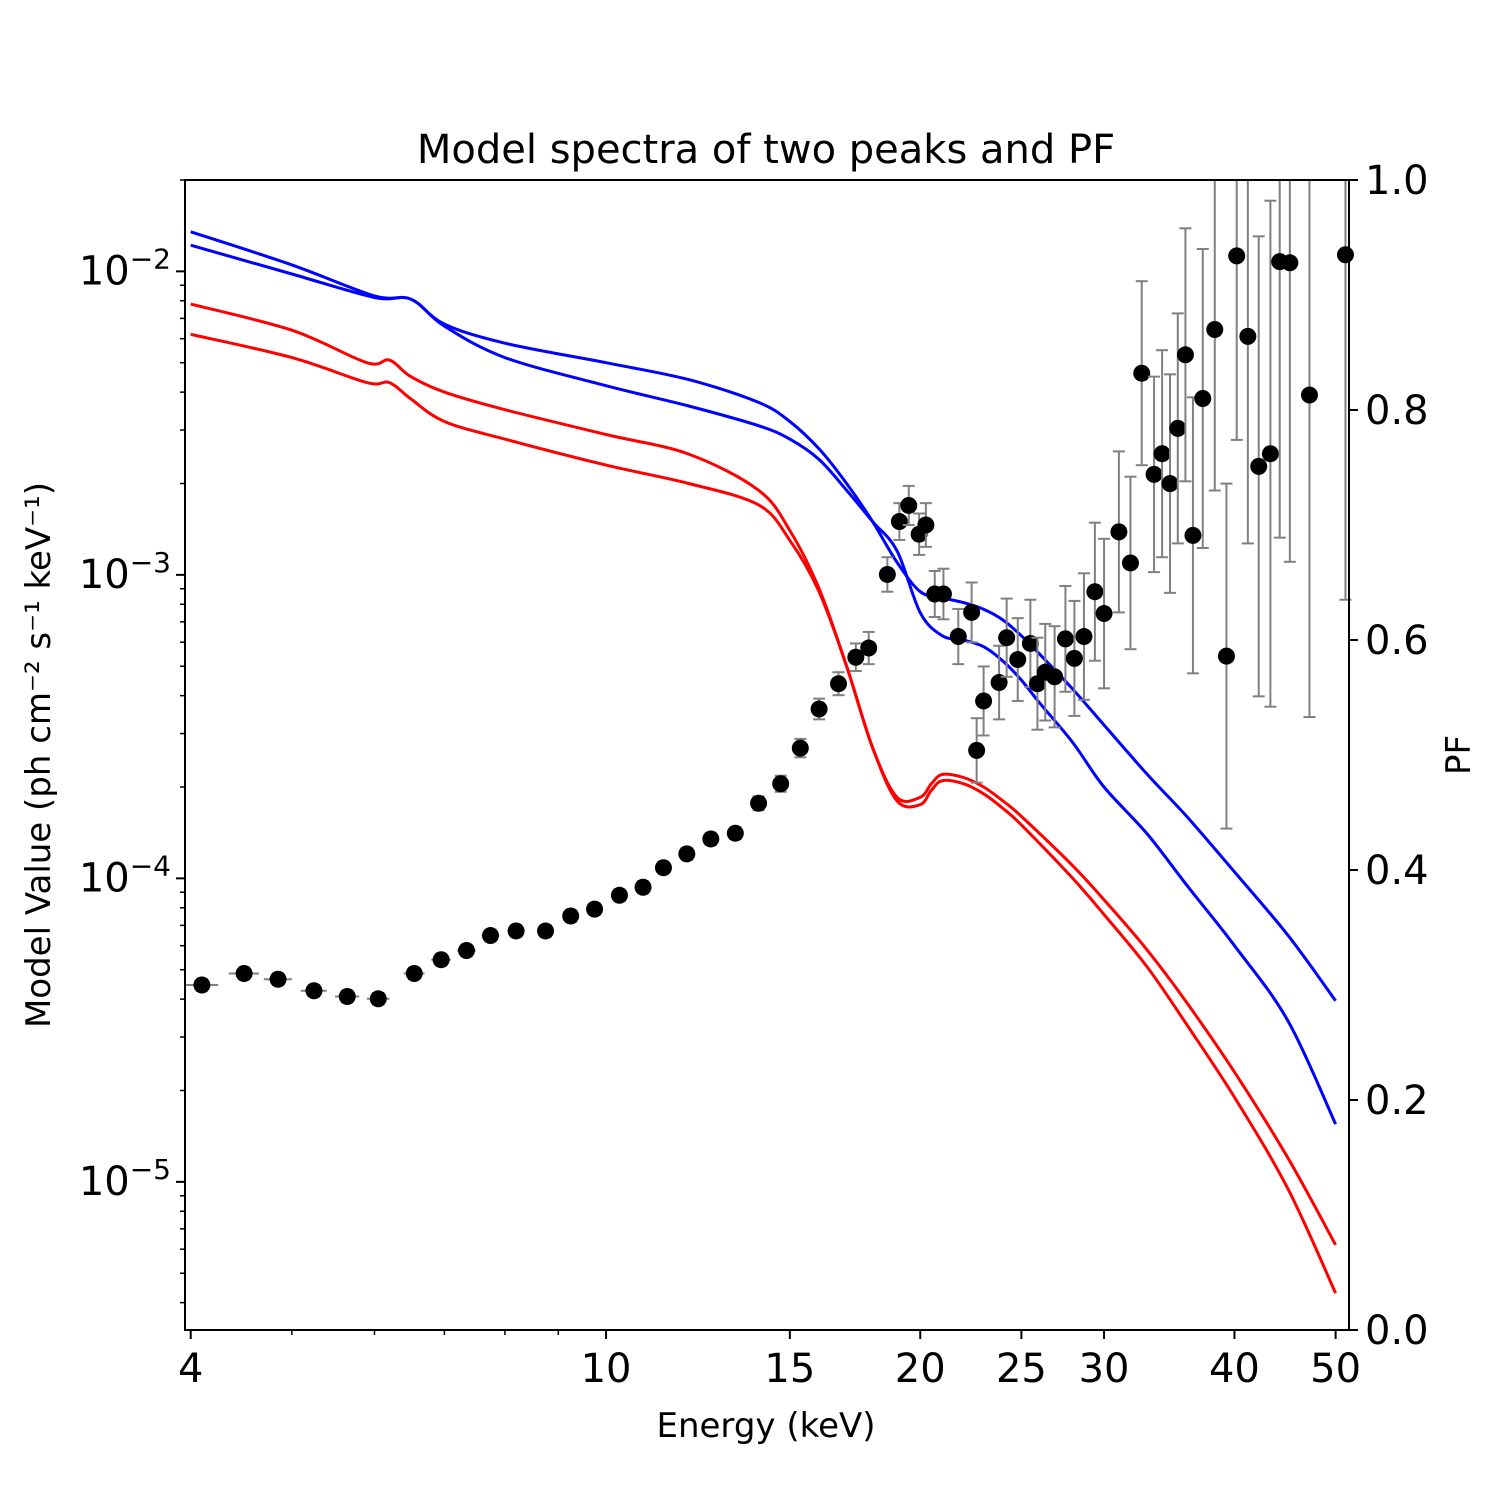 The image size is (1495, 1495). I want to click on x-tick-label: 15, so click(789, 1369).